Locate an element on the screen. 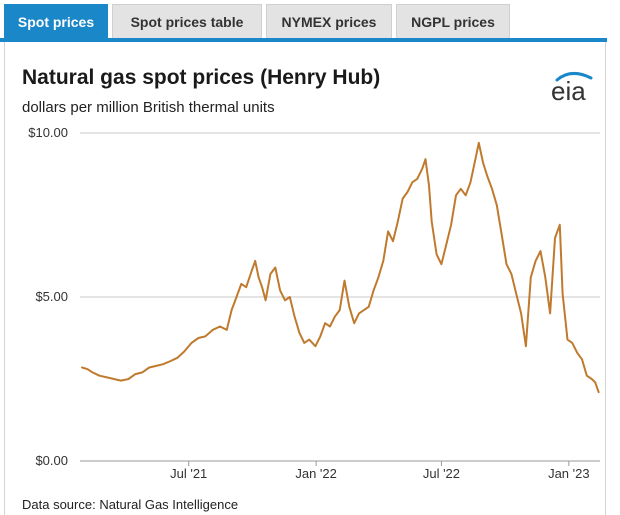 This screenshot has height=515, width=620. tab-underline is located at coordinates (303, 40).